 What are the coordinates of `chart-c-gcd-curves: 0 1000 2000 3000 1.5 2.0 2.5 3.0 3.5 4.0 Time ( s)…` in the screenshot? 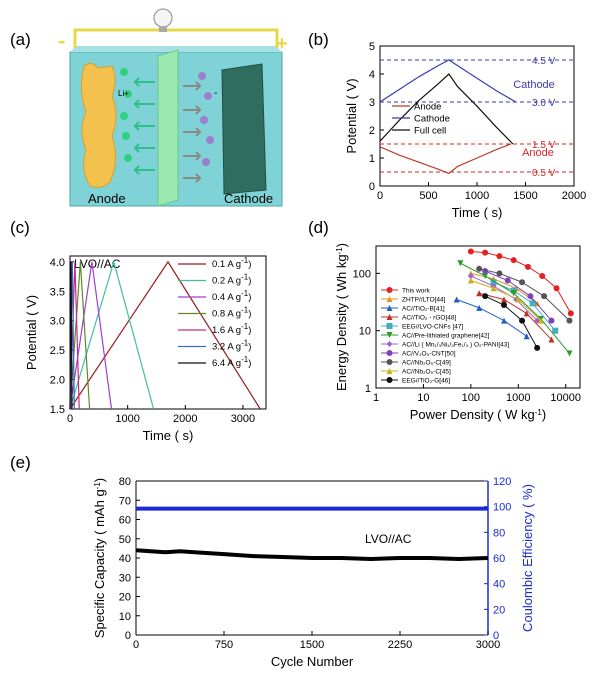 It's located at (145, 349).